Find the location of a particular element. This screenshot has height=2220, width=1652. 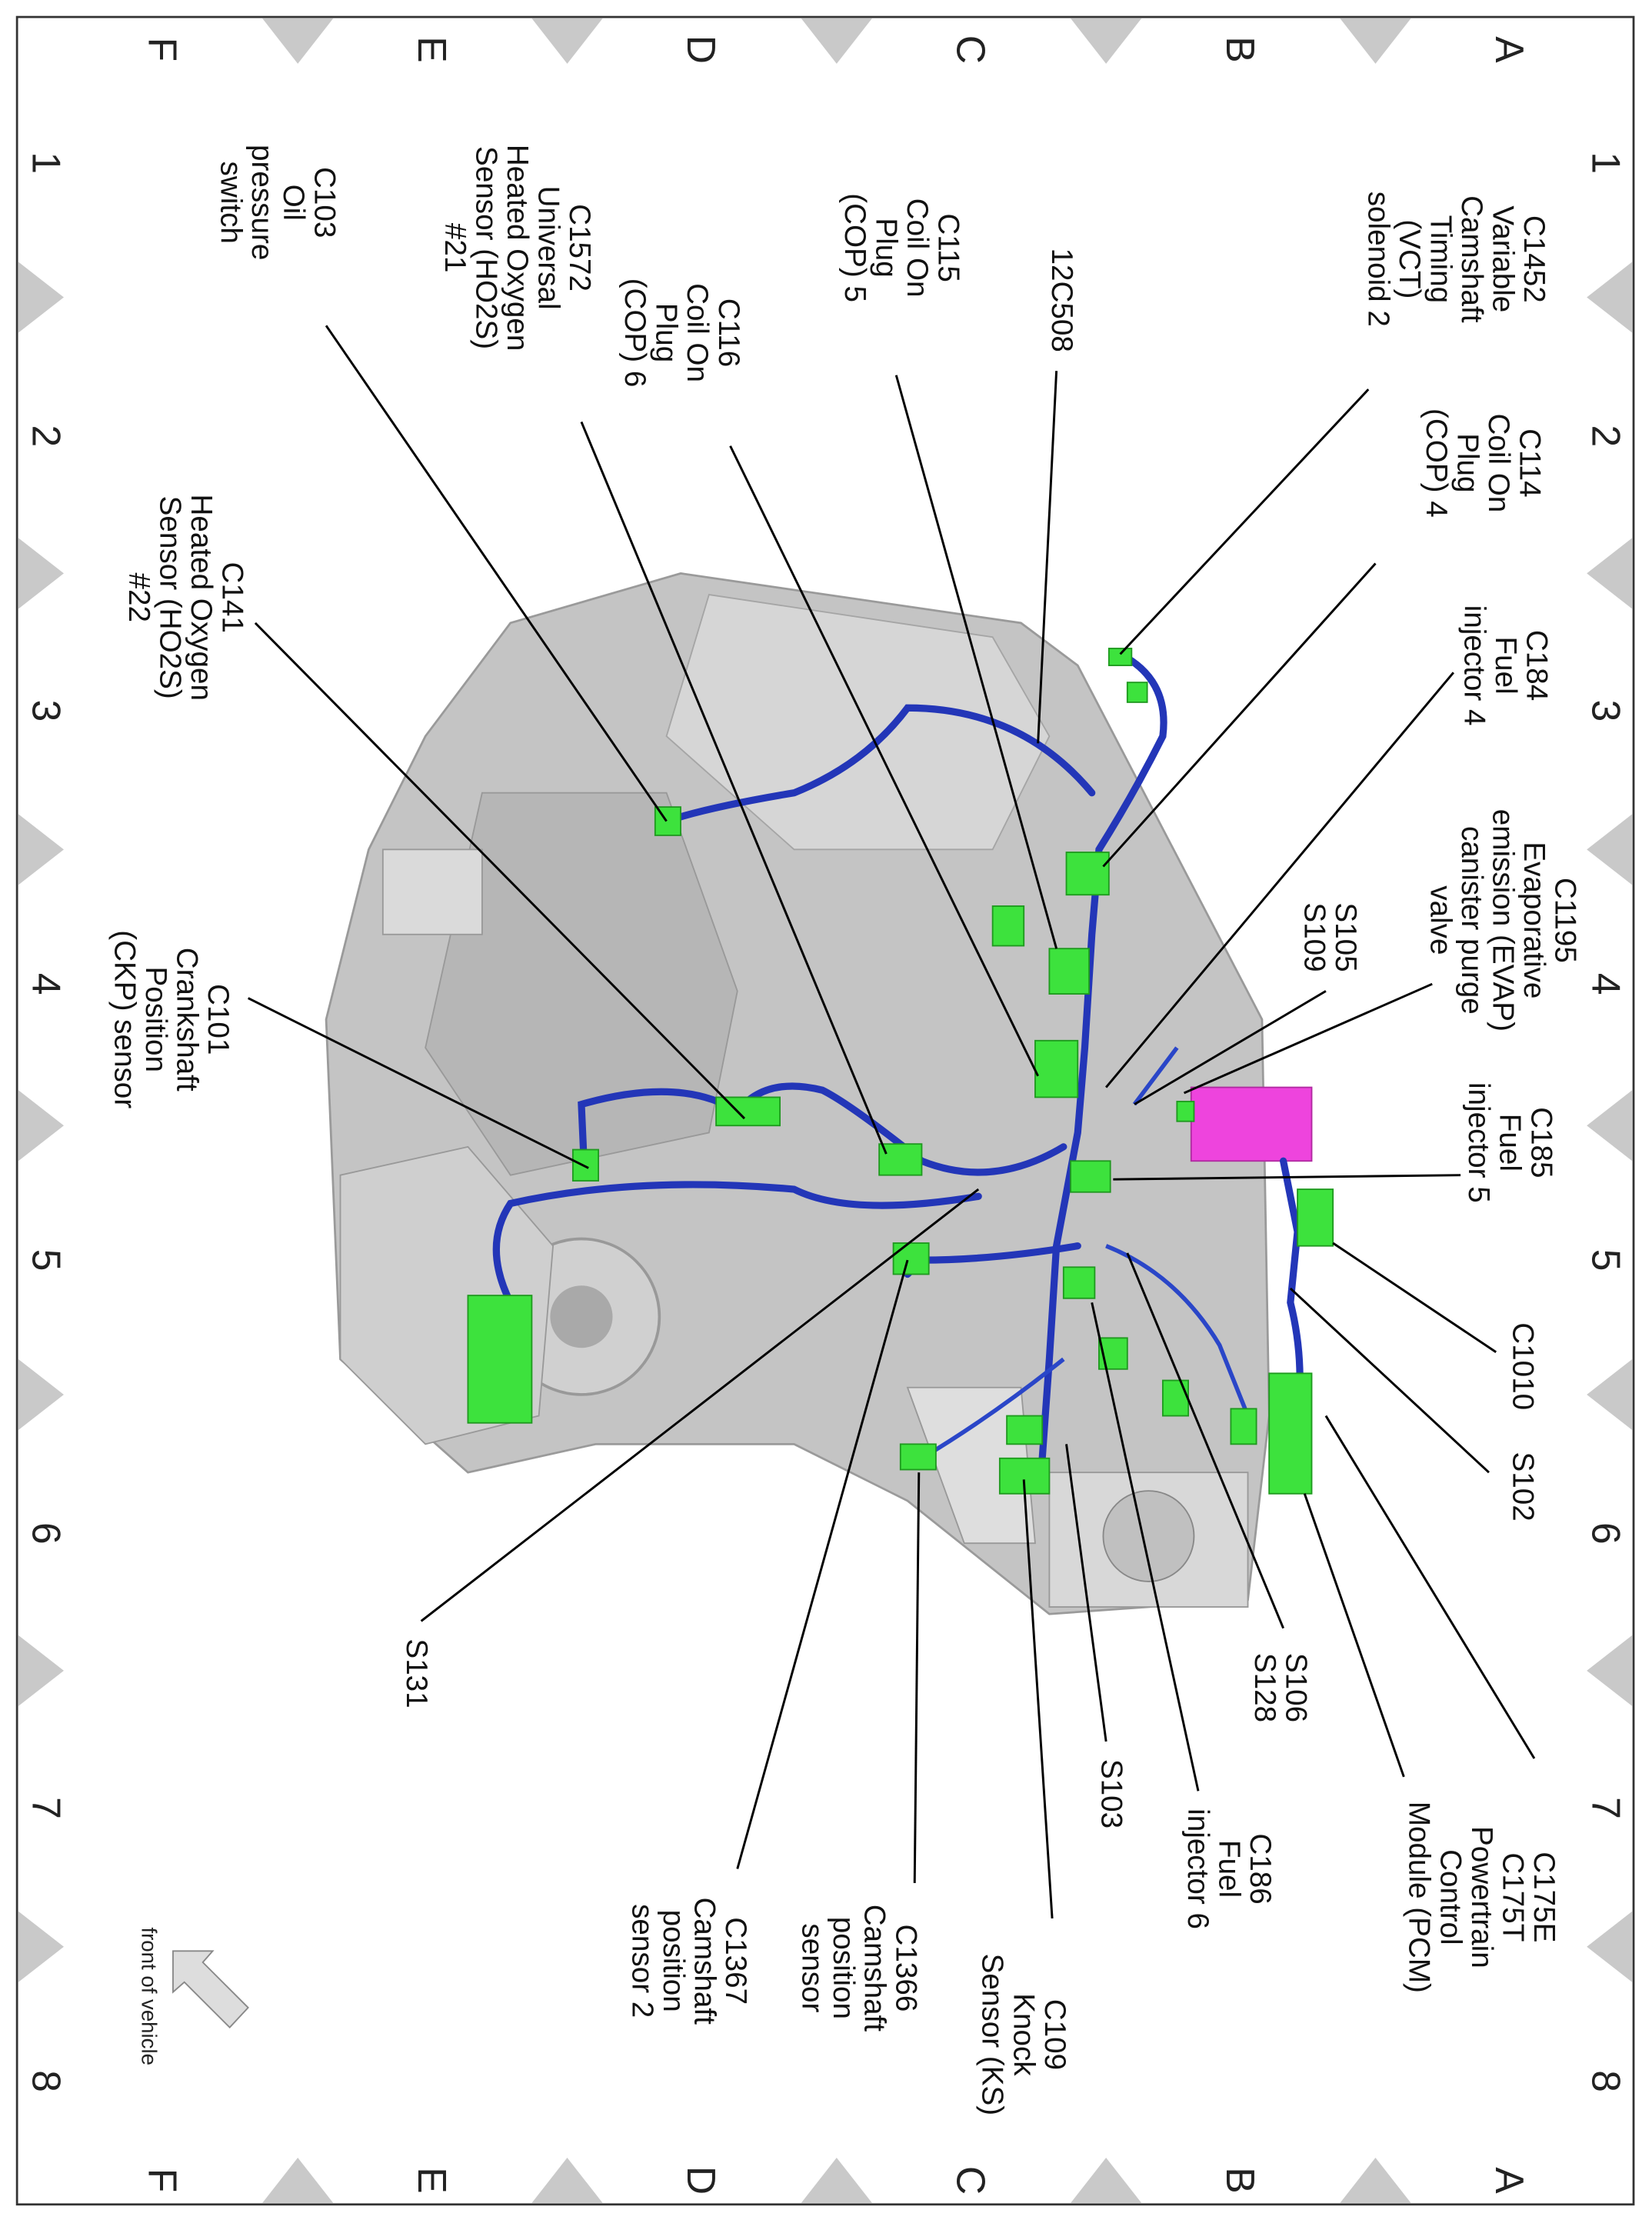

label-c185: C185Fuelinjector 5 is located at coordinates (1510, 1142).